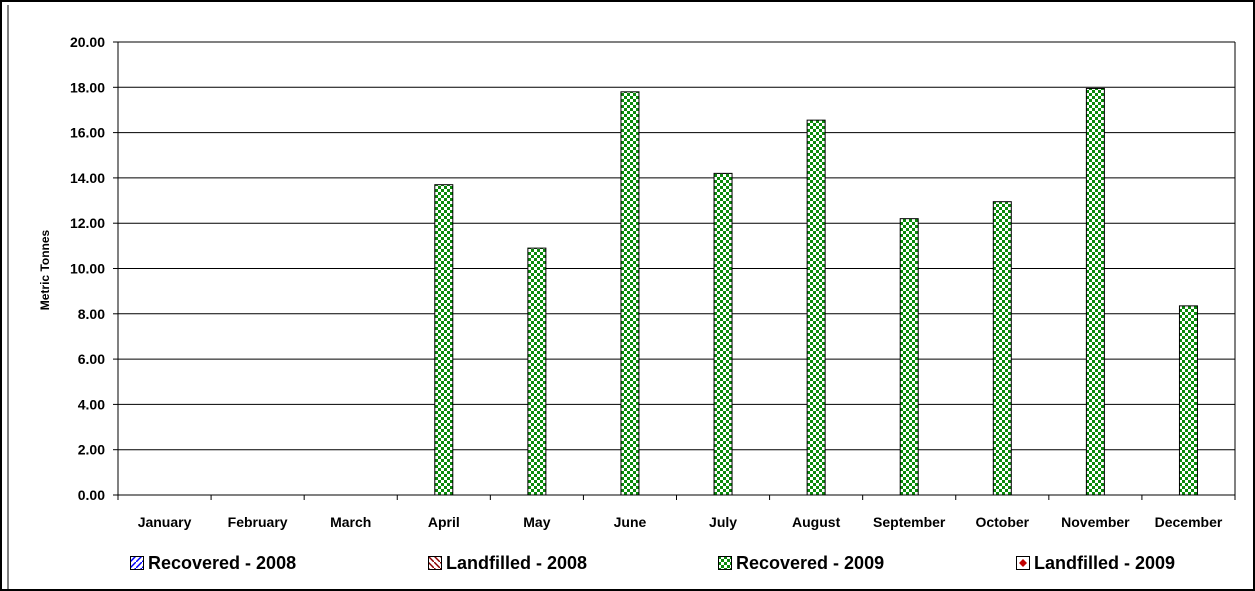 This screenshot has height=591, width=1255. What do you see at coordinates (1002, 348) in the screenshot?
I see `bar-october` at bounding box center [1002, 348].